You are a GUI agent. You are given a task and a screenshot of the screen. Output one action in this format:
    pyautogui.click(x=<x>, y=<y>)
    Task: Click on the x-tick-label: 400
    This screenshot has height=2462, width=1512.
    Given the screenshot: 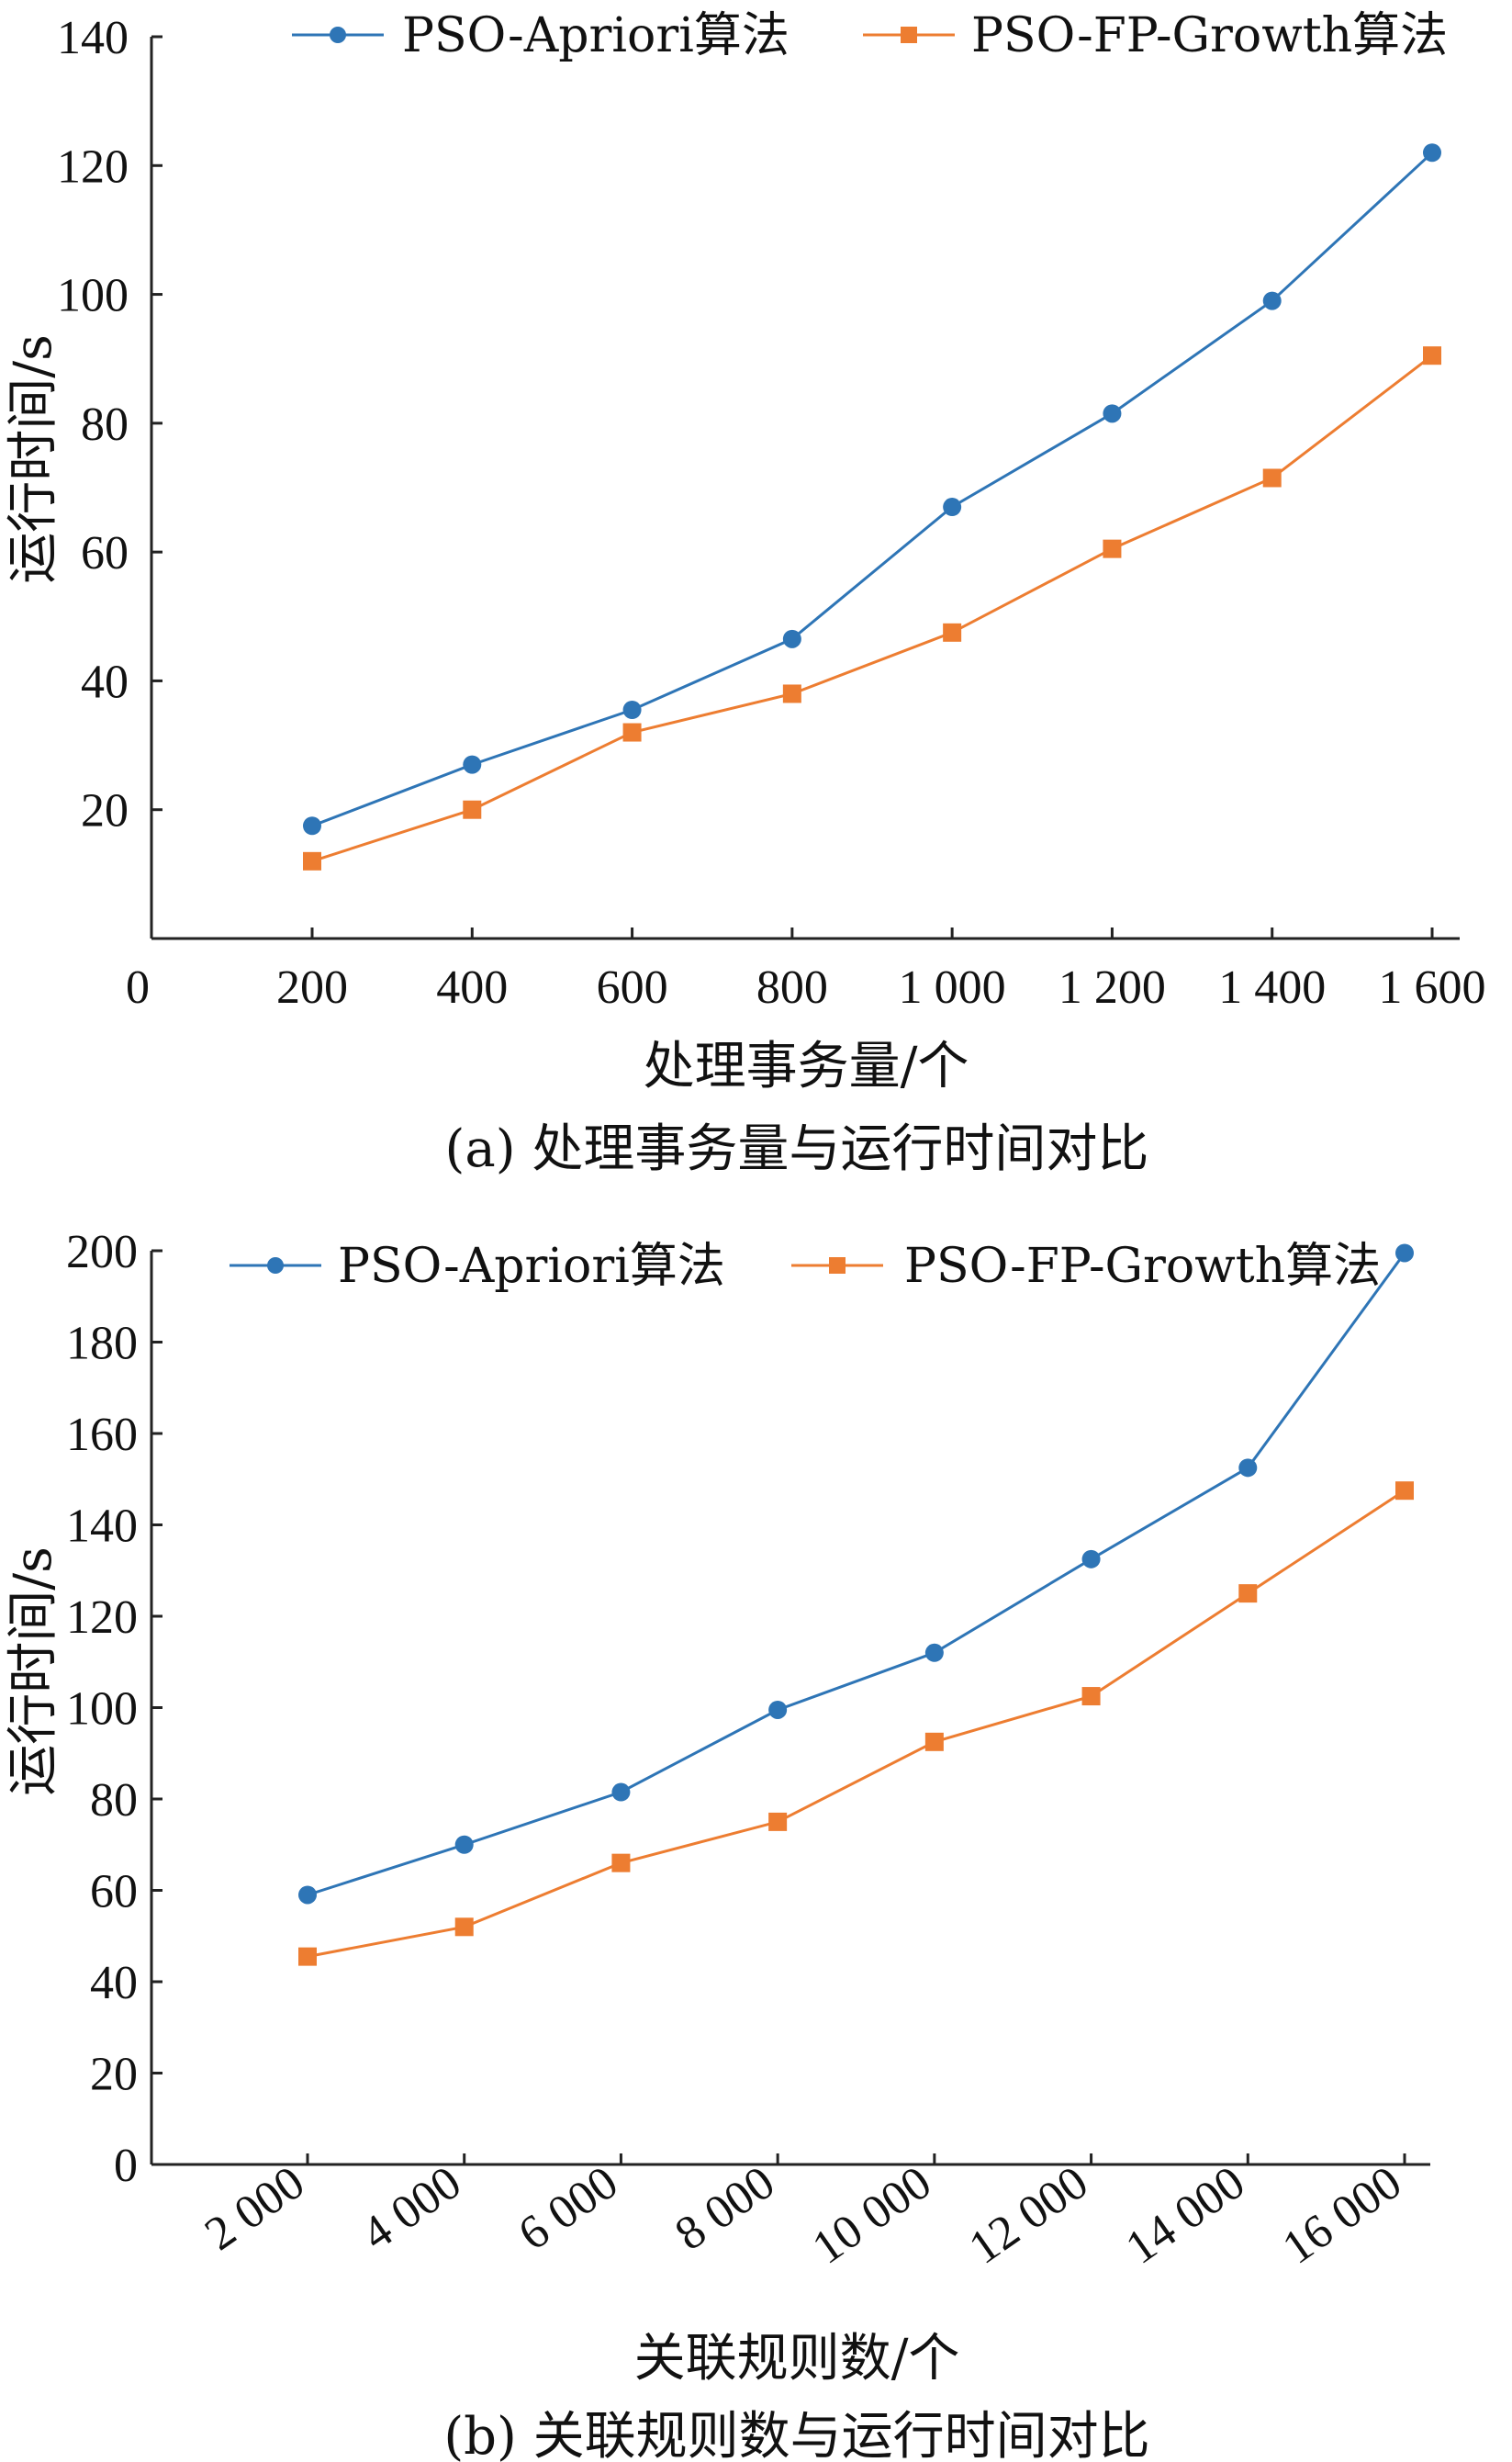 What is the action you would take?
    pyautogui.click(x=472, y=988)
    